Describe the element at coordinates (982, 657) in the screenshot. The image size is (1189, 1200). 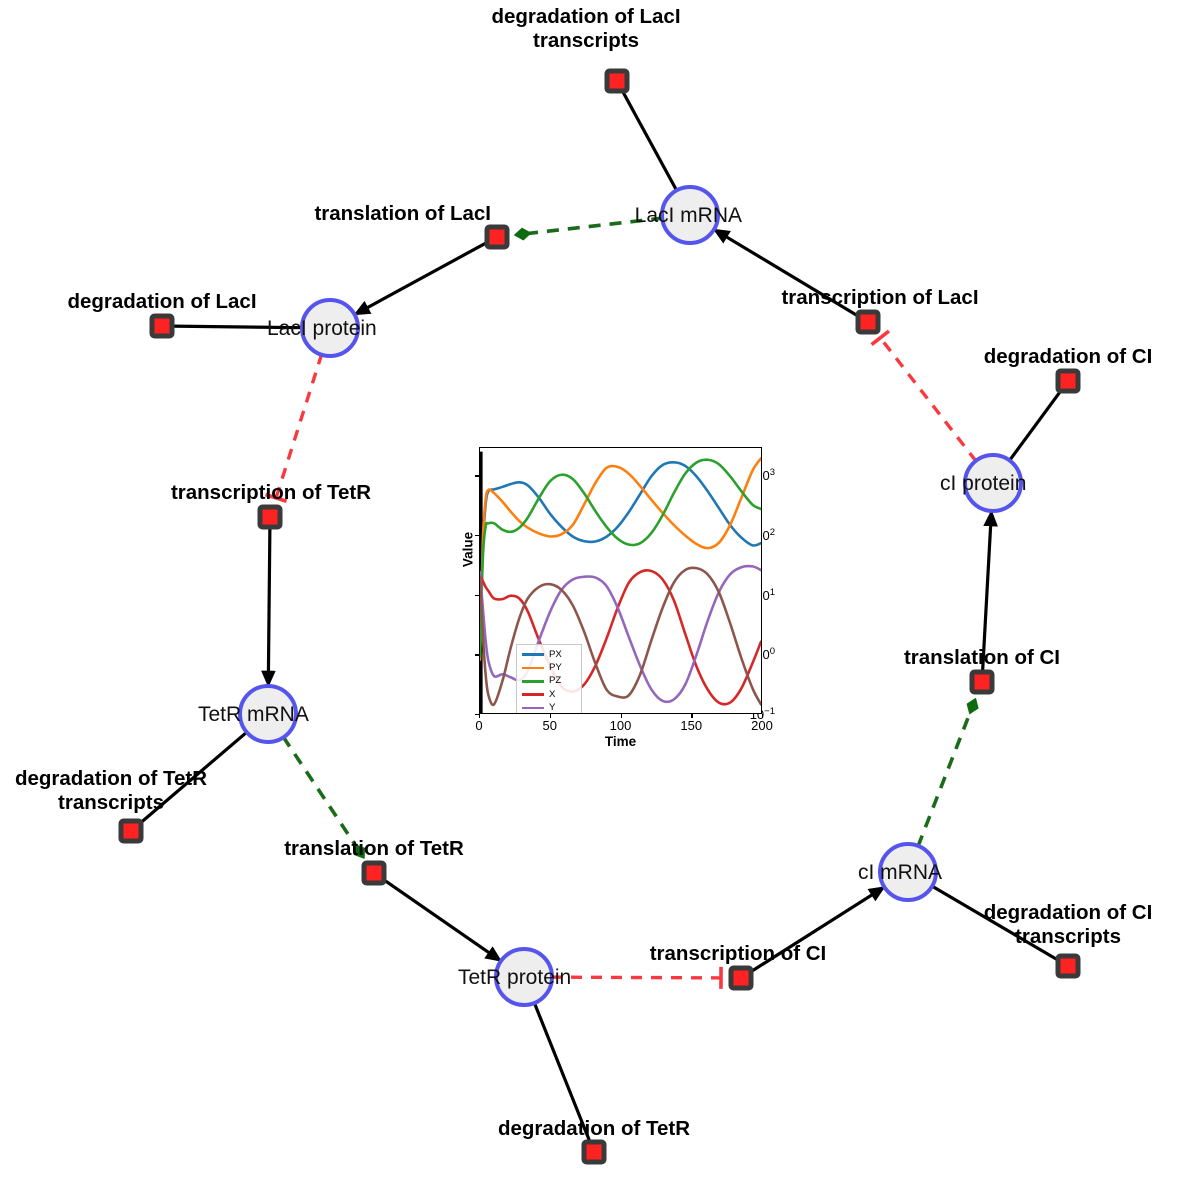
I see `reaction-label-translation_of_ci: translation of CI` at that location.